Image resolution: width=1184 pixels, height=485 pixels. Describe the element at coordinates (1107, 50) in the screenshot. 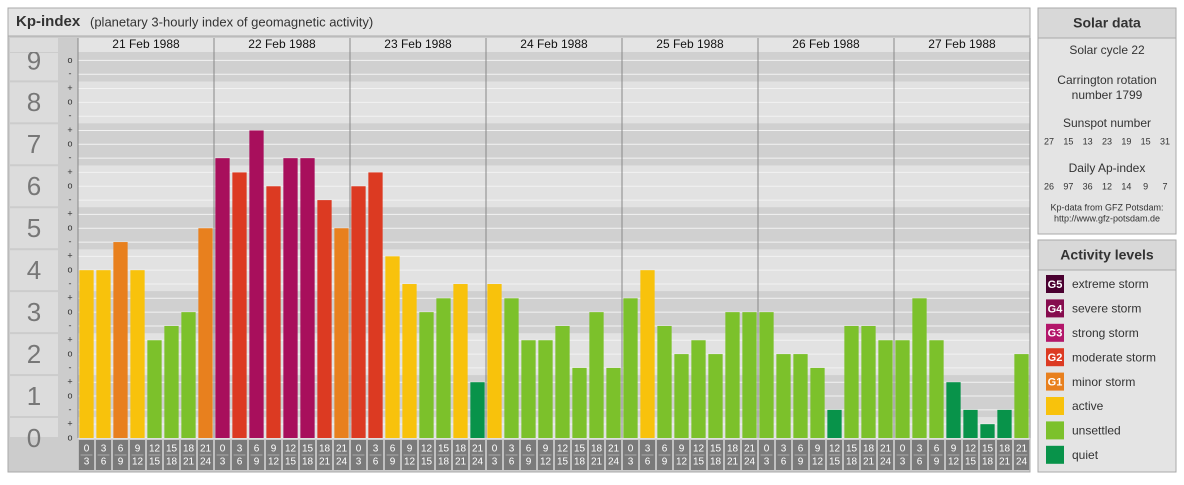

I see `solar-cycle: Solar cycle 22` at that location.